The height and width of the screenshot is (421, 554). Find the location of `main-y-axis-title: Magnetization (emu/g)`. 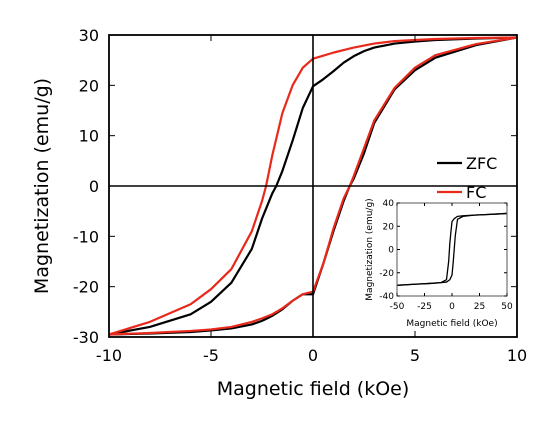

main-y-axis-title: Magnetization (emu/g) is located at coordinates (42, 186).